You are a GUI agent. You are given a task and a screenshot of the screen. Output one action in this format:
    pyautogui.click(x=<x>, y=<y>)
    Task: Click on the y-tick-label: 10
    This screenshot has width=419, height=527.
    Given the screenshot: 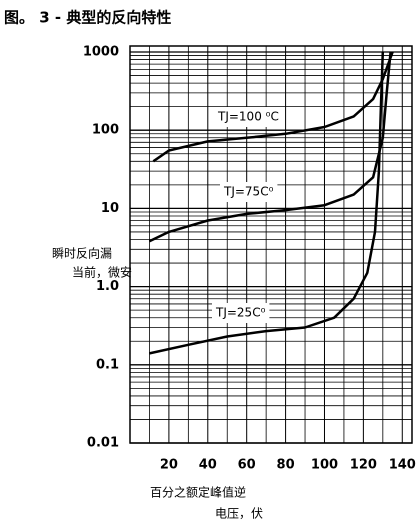 What is the action you would take?
    pyautogui.click(x=110, y=208)
    